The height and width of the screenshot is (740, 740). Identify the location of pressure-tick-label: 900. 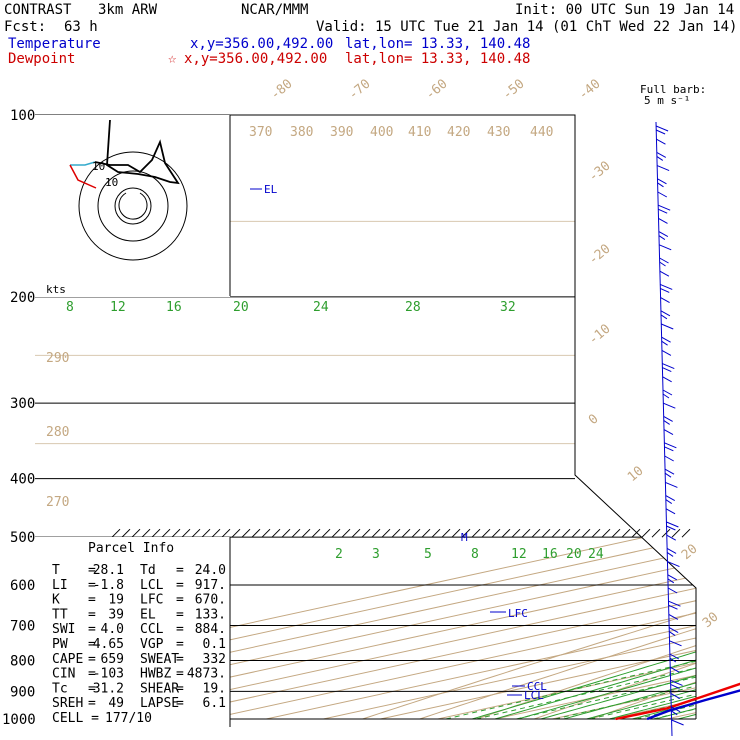
(22, 692).